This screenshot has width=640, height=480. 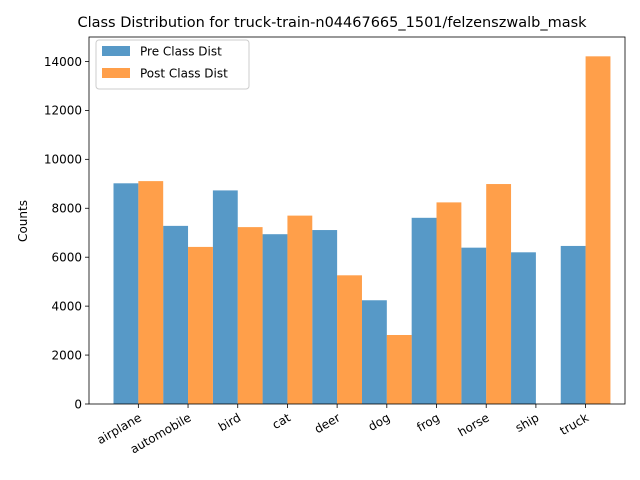 What do you see at coordinates (281, 421) in the screenshot?
I see `x-tick-label-cat: cat` at bounding box center [281, 421].